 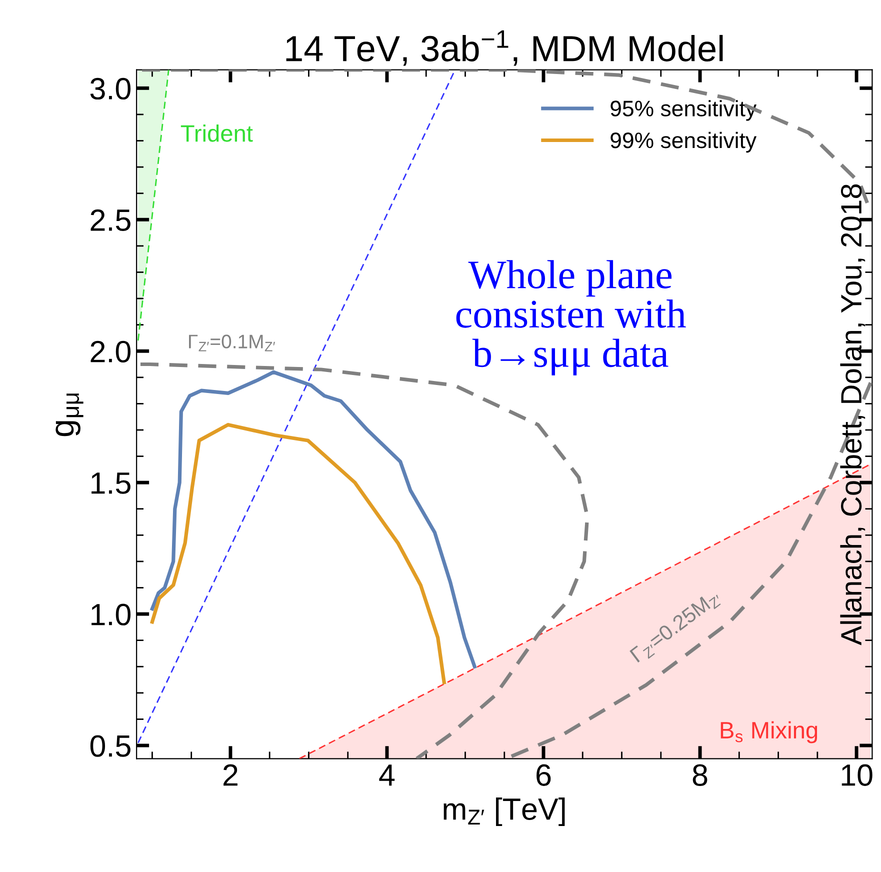 What do you see at coordinates (504, 812) in the screenshot?
I see `x-axis-title: m$_{Z′}$ [TeV]` at bounding box center [504, 812].